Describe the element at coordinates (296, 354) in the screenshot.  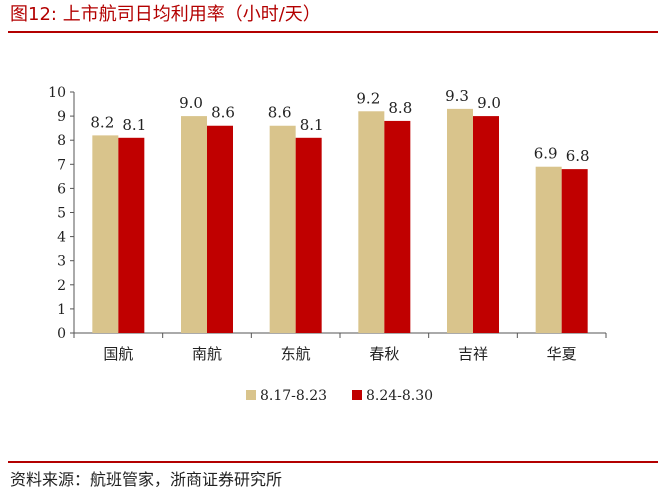
I see `x-tick-label: 东航` at that location.